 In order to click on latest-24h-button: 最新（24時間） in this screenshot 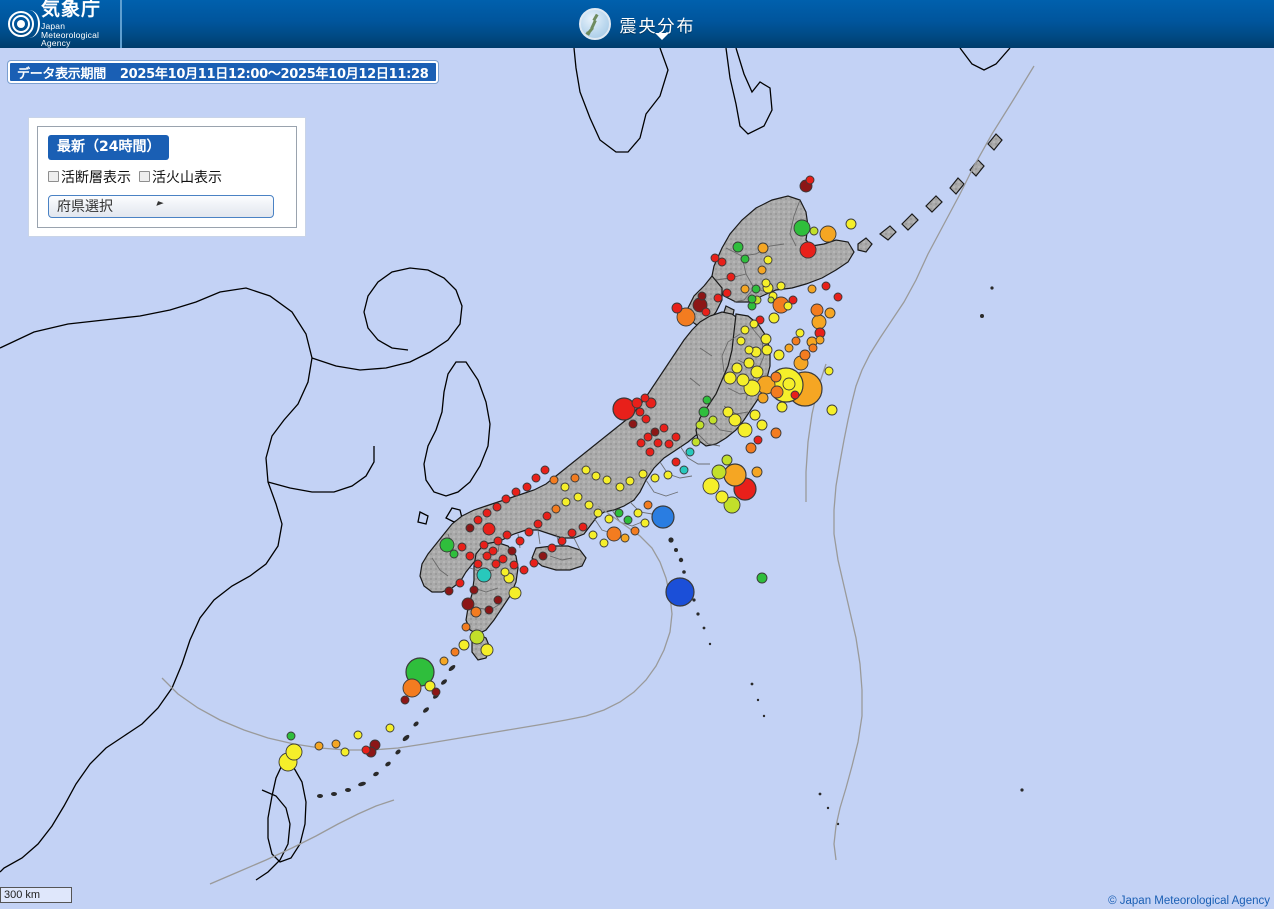, I will do `click(109, 147)`.